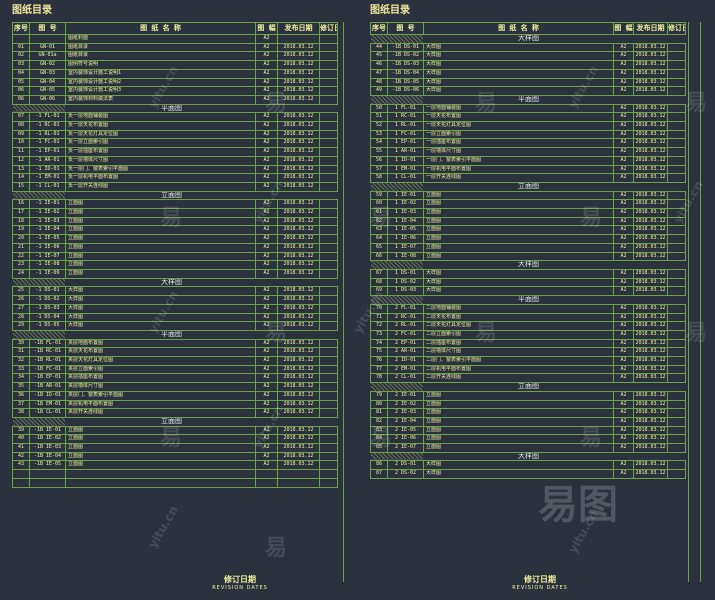 This screenshot has height=600, width=715. What do you see at coordinates (405, 169) in the screenshot?
I see `drawing-code: 1 EM-01` at bounding box center [405, 169].